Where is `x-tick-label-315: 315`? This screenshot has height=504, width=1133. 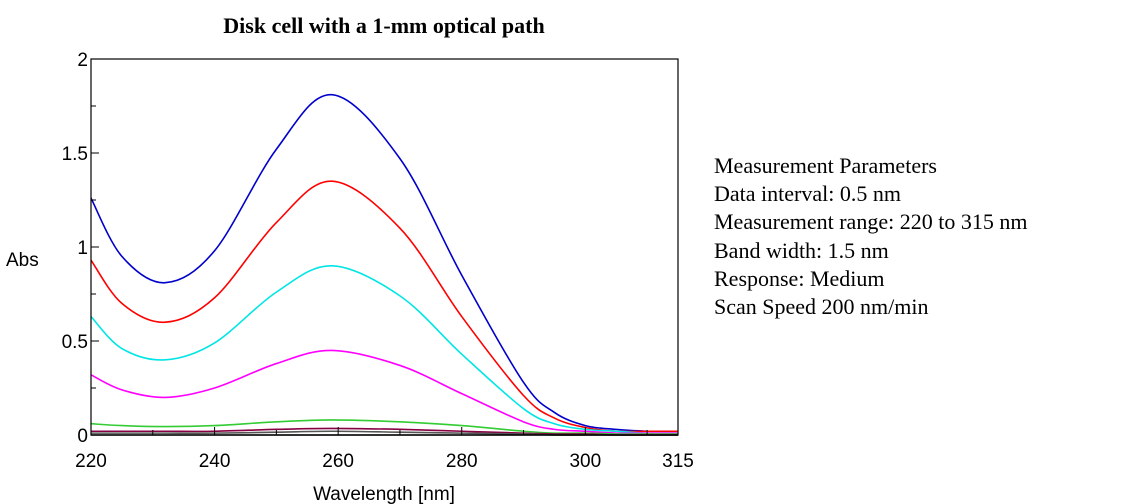
x-tick-label-315: 315 is located at coordinates (678, 461).